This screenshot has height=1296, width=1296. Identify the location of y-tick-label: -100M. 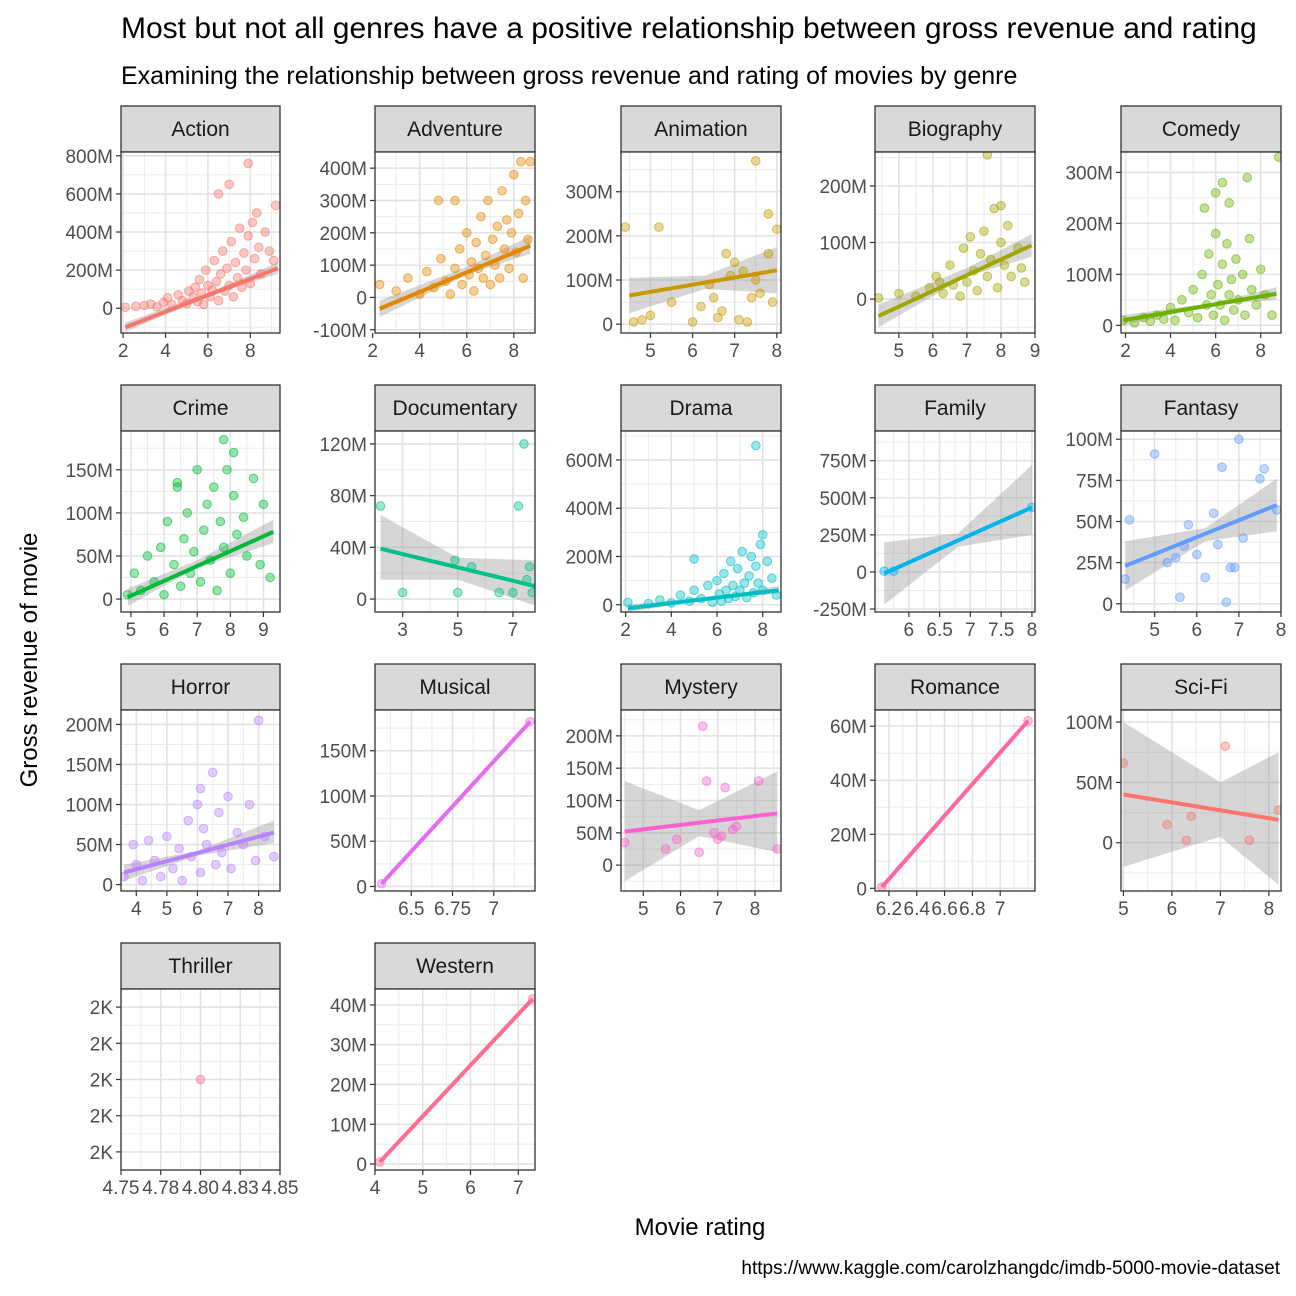
(340, 331).